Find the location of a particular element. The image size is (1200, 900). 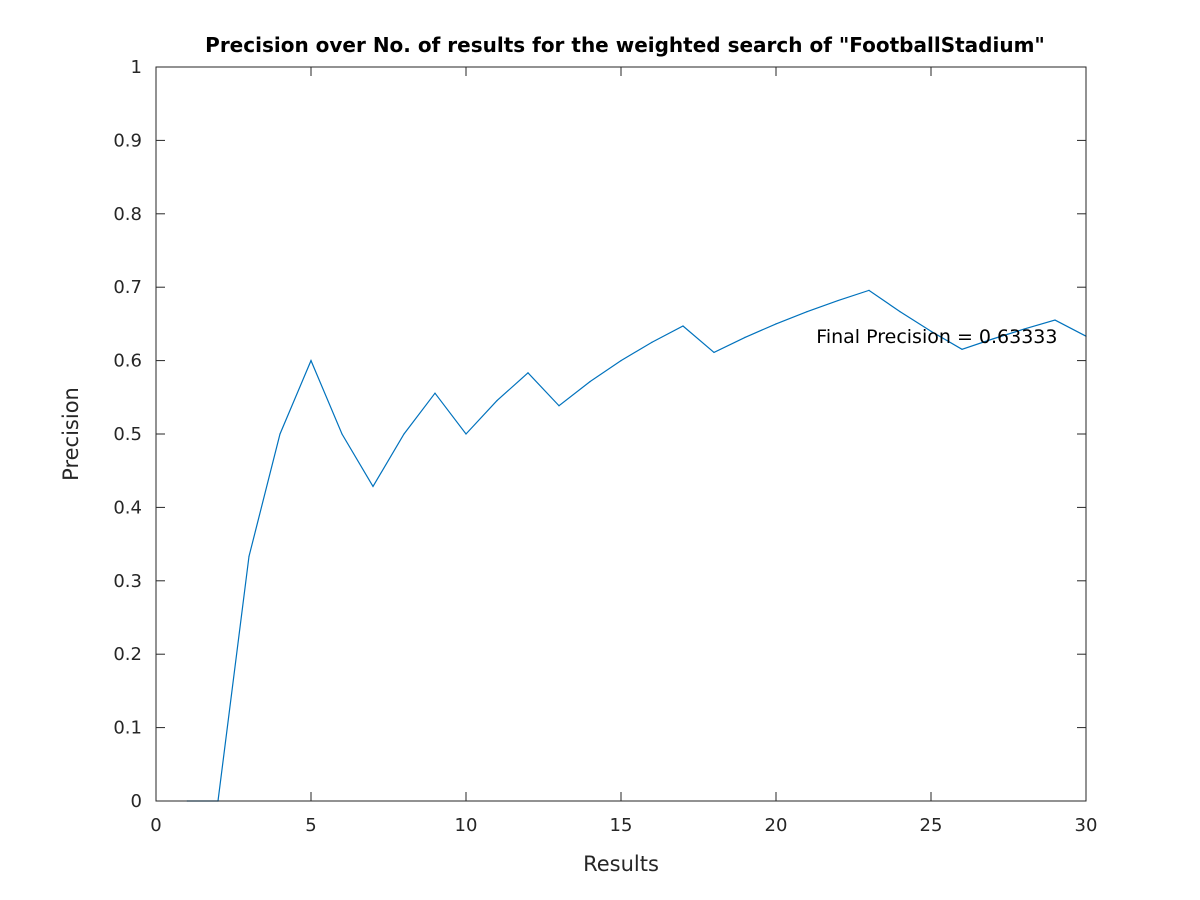

y-tick-label: 0.9 is located at coordinates (127, 140).